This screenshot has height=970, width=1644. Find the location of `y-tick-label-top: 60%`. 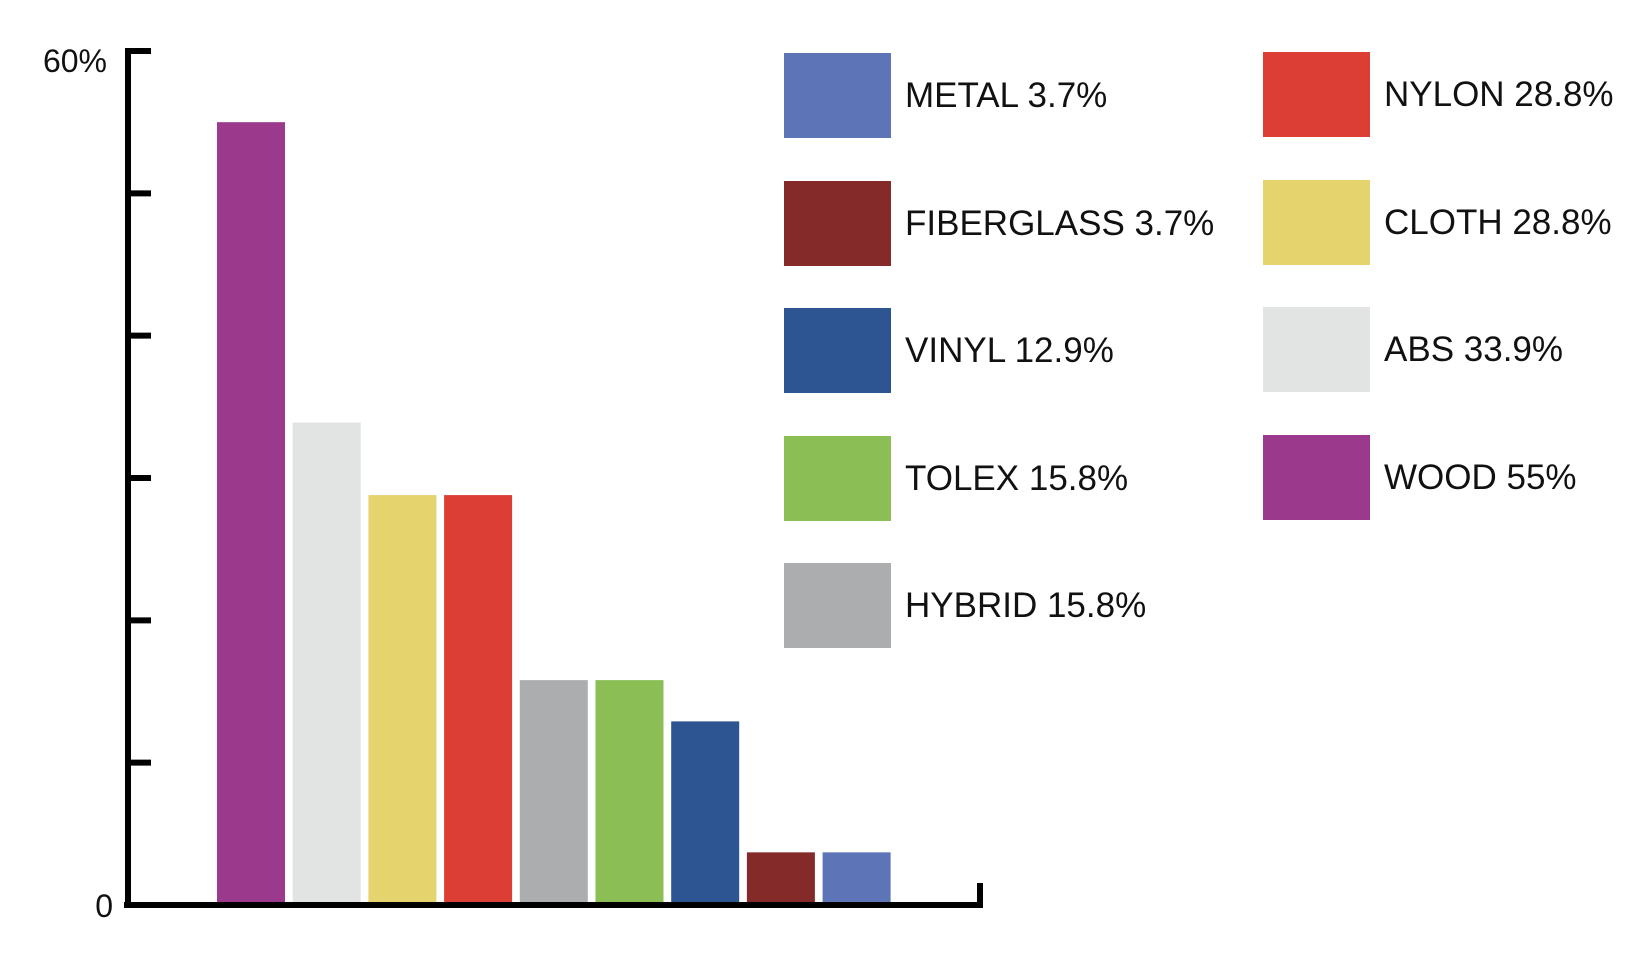

y-tick-label-top: 60% is located at coordinates (75, 61).